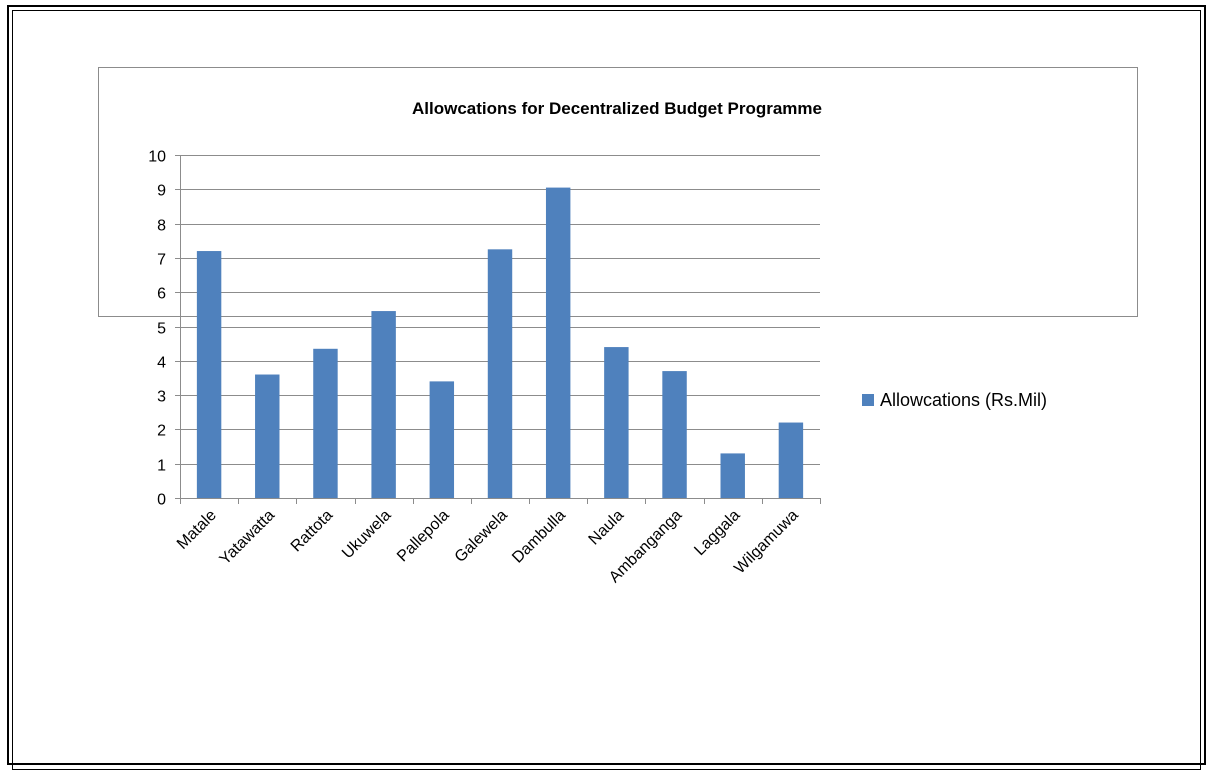 Image resolution: width=1212 pixels, height=770 pixels. What do you see at coordinates (791, 460) in the screenshot?
I see `bar-wilgamuwa` at bounding box center [791, 460].